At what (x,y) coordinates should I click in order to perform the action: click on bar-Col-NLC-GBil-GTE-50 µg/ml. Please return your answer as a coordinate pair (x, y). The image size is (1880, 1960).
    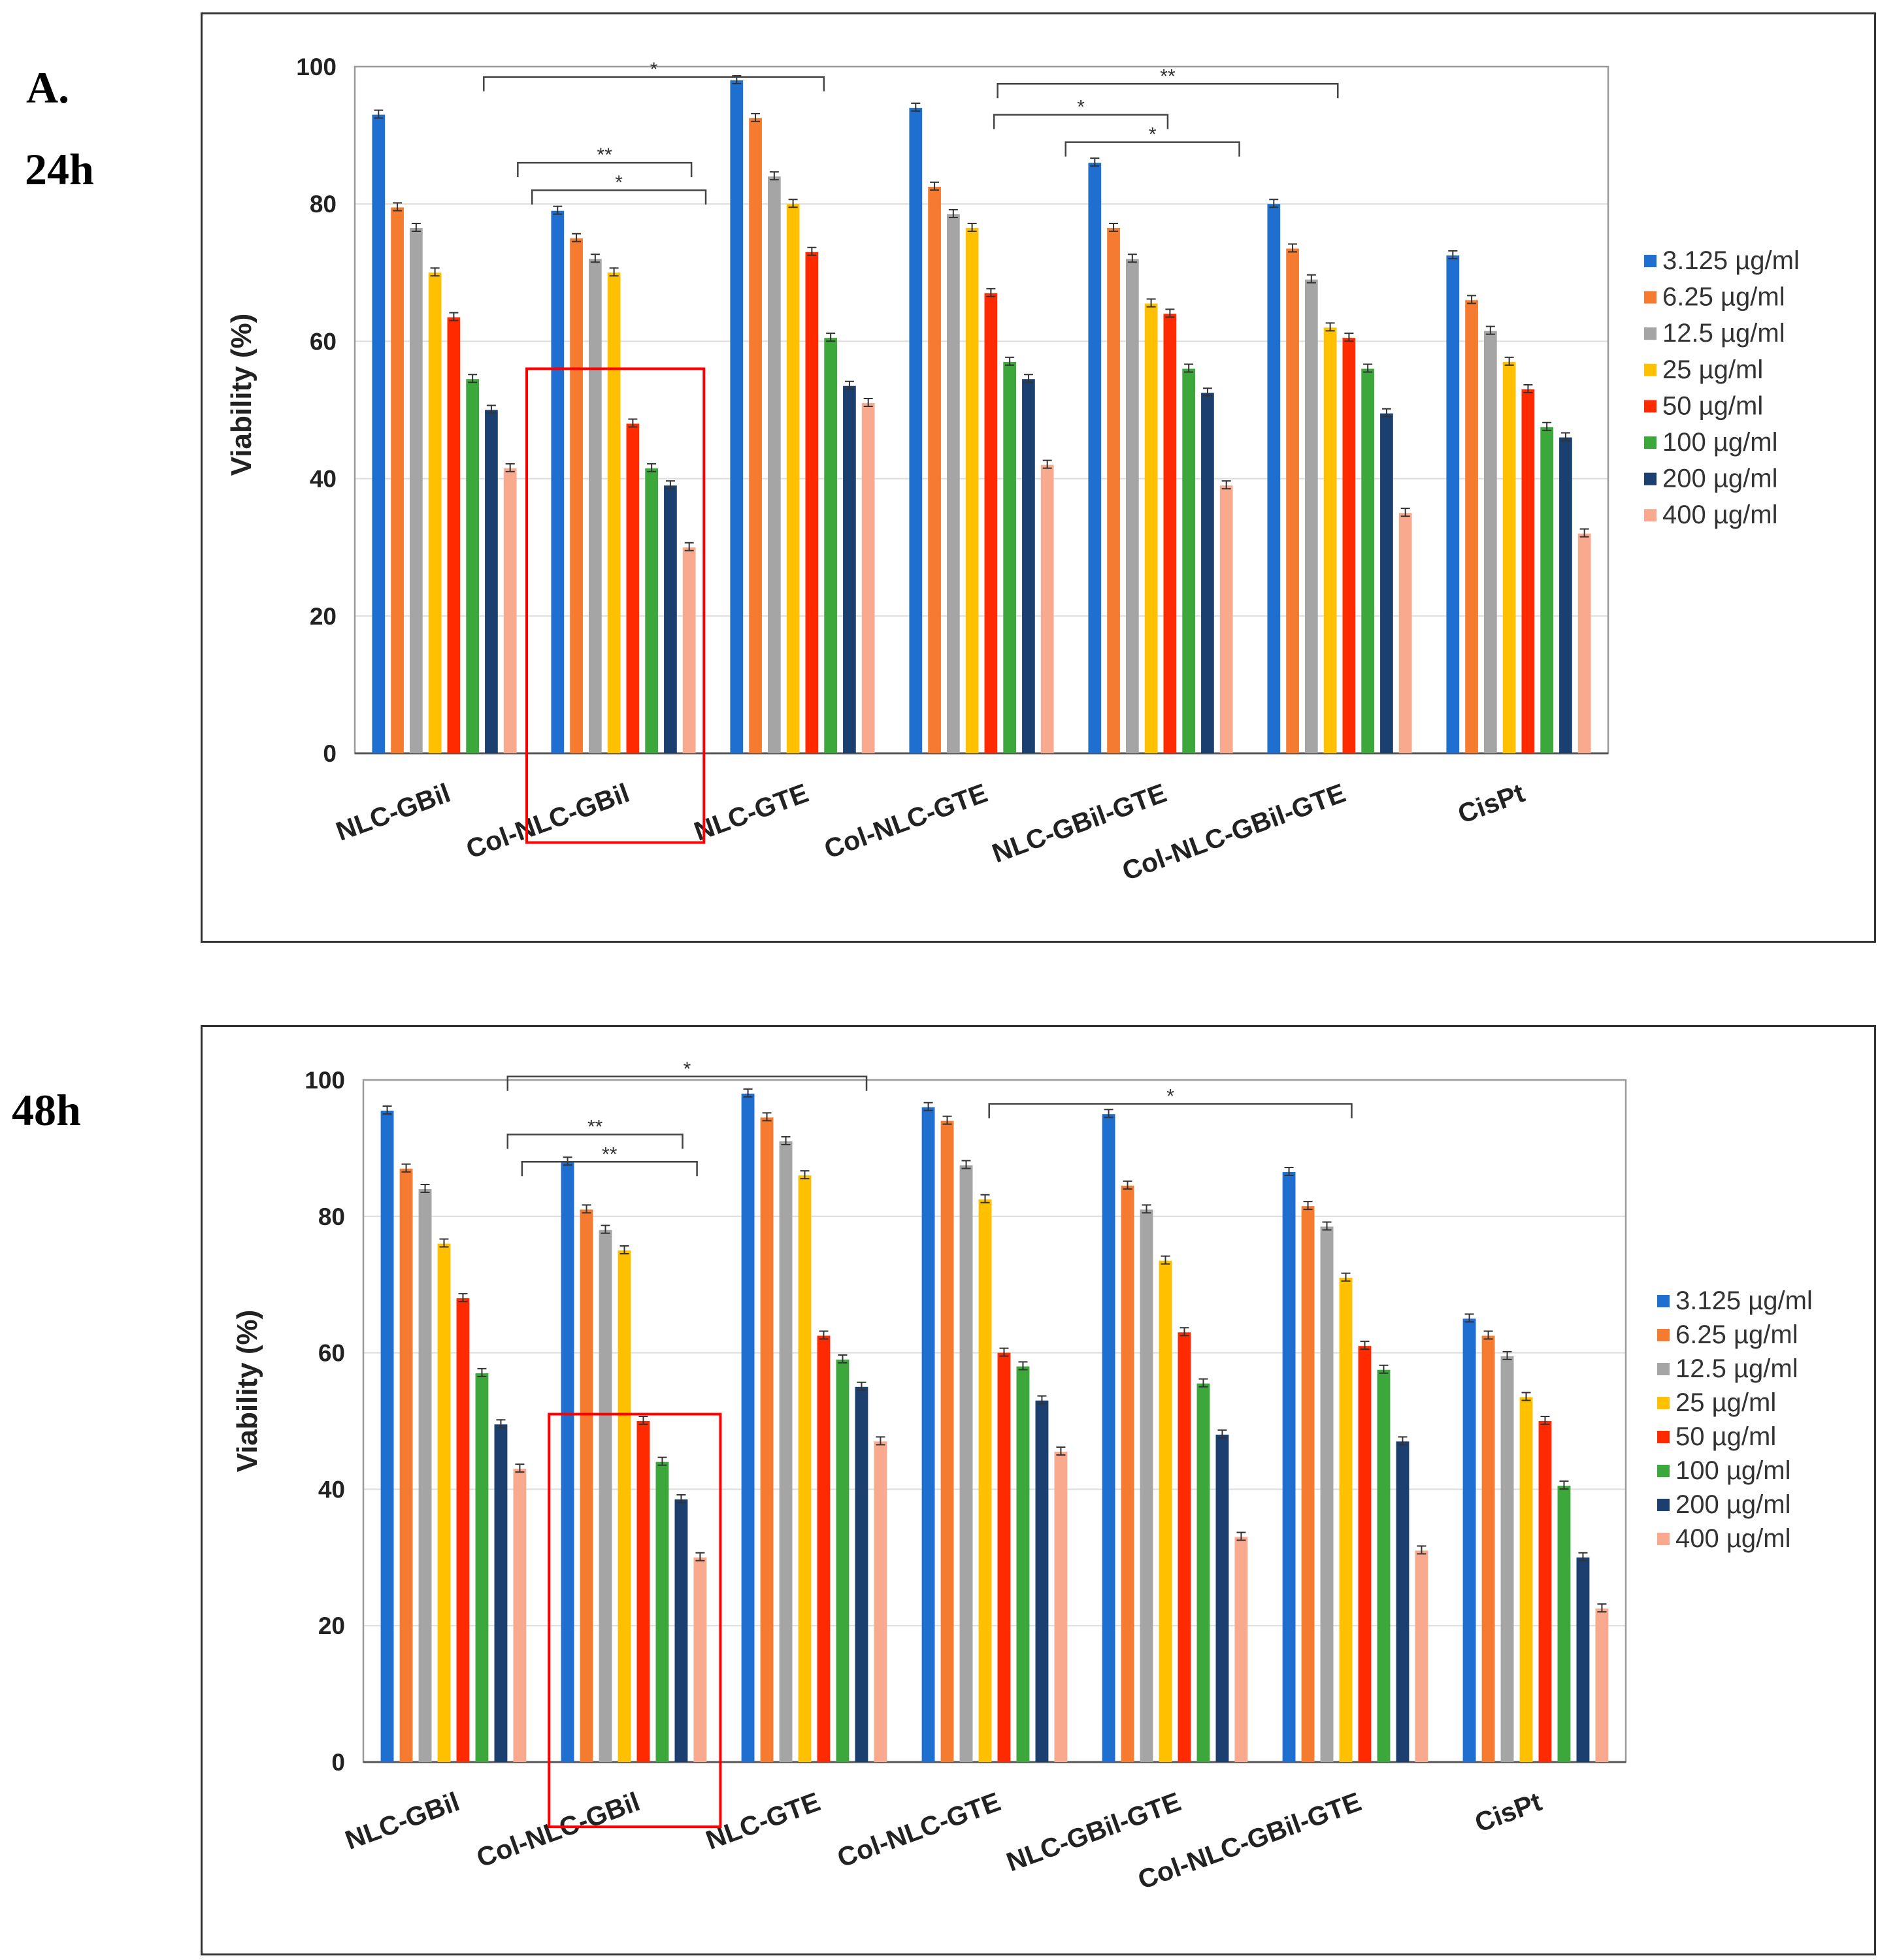
    Looking at the image, I should click on (1365, 1554).